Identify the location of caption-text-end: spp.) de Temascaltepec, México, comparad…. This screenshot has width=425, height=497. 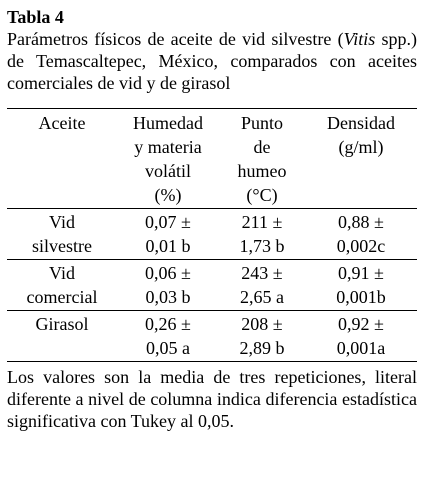
(212, 61).